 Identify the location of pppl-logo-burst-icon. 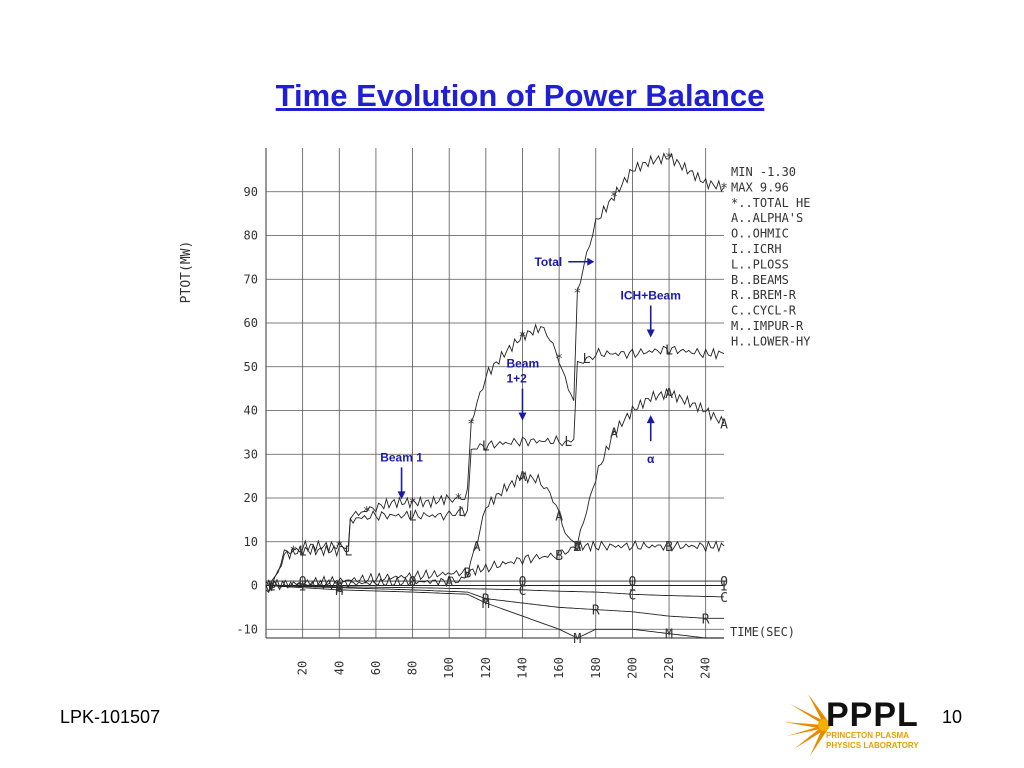
(807, 725).